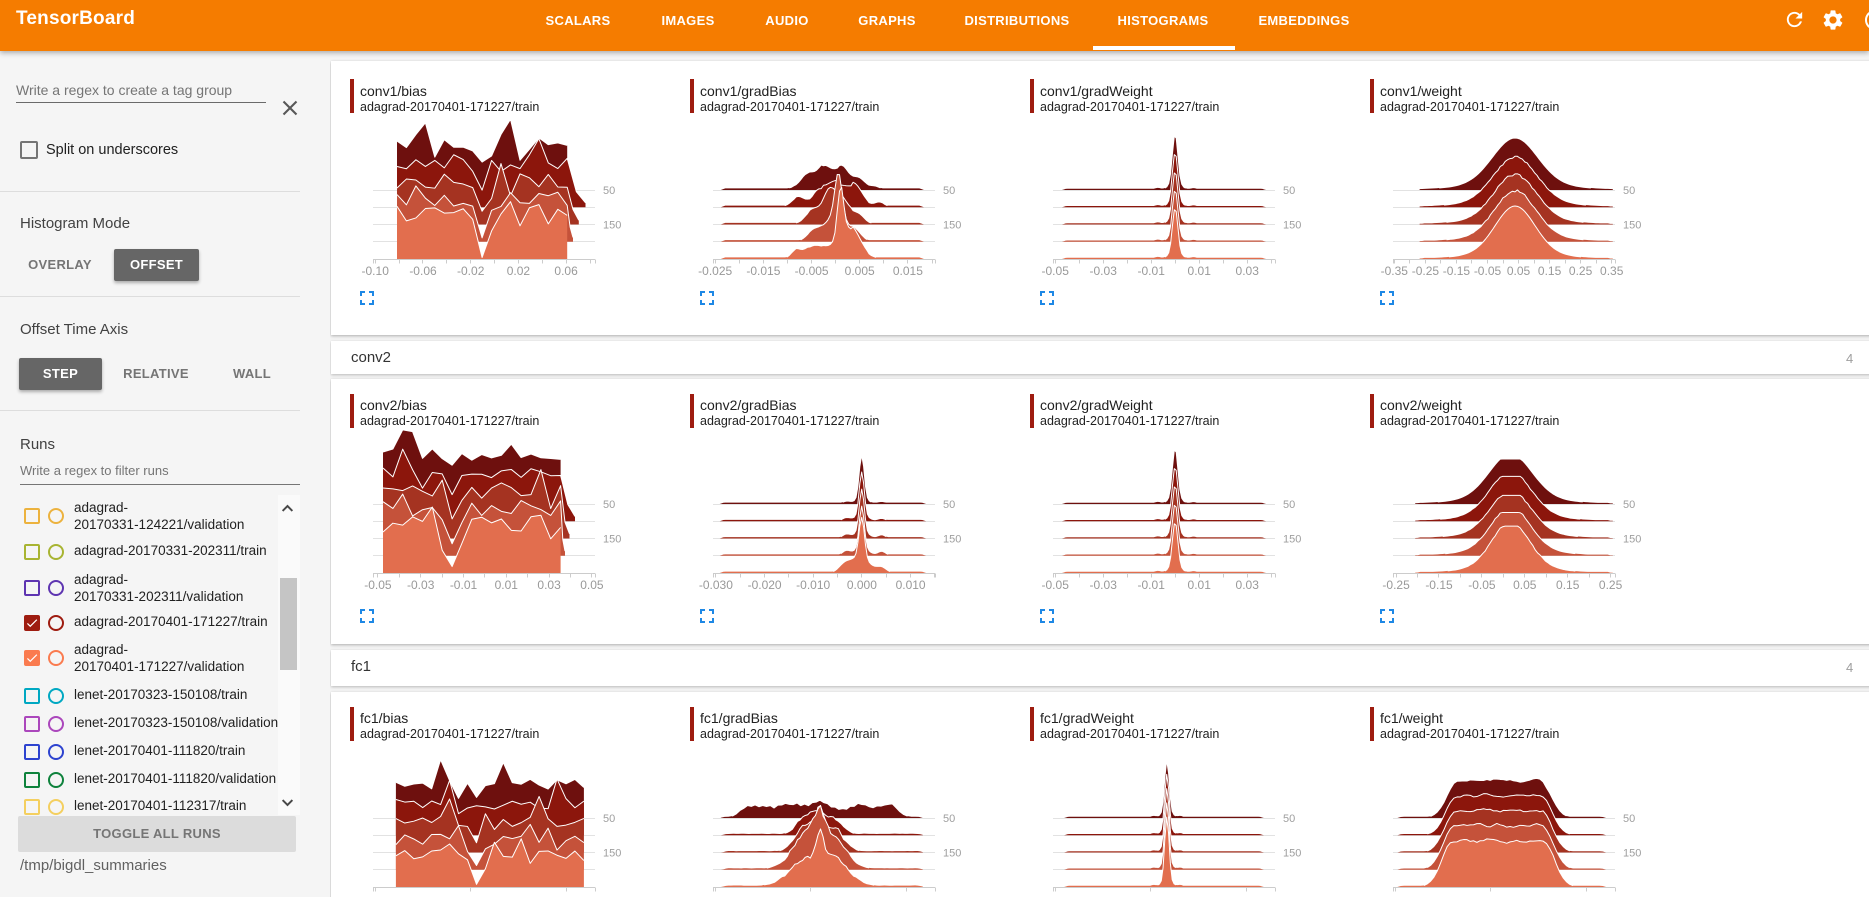  What do you see at coordinates (1612, 271) in the screenshot?
I see `svg-text: 0.35` at bounding box center [1612, 271].